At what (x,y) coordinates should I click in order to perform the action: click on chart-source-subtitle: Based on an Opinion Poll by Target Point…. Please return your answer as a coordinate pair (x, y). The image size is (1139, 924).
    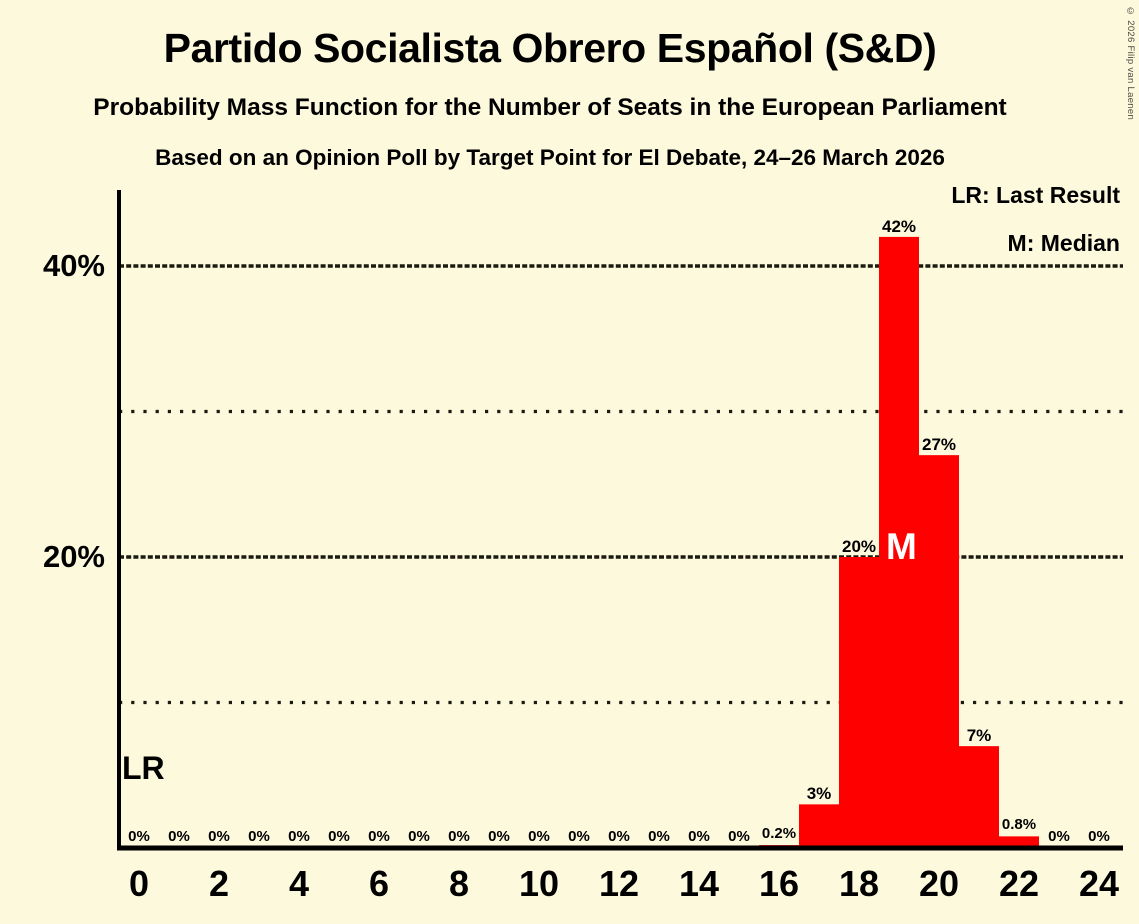
    Looking at the image, I should click on (550, 157).